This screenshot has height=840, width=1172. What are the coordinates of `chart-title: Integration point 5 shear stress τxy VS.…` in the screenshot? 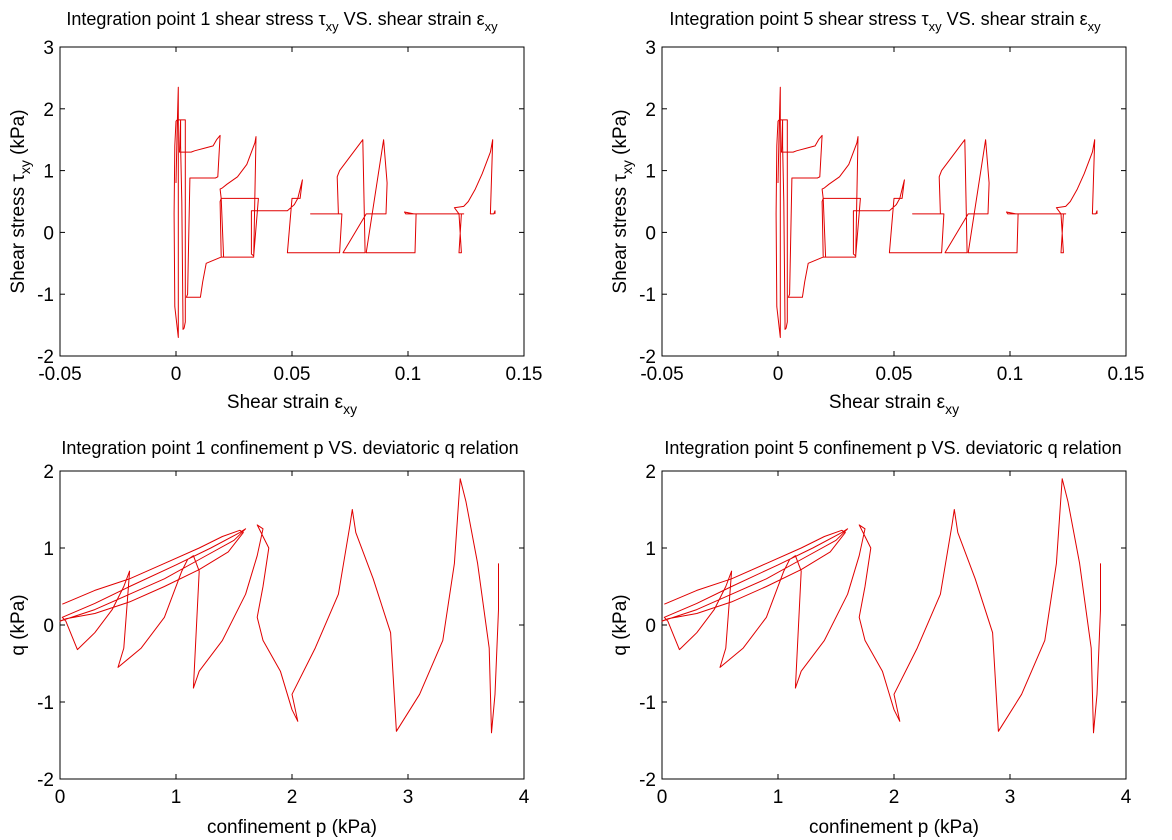 It's located at (885, 21).